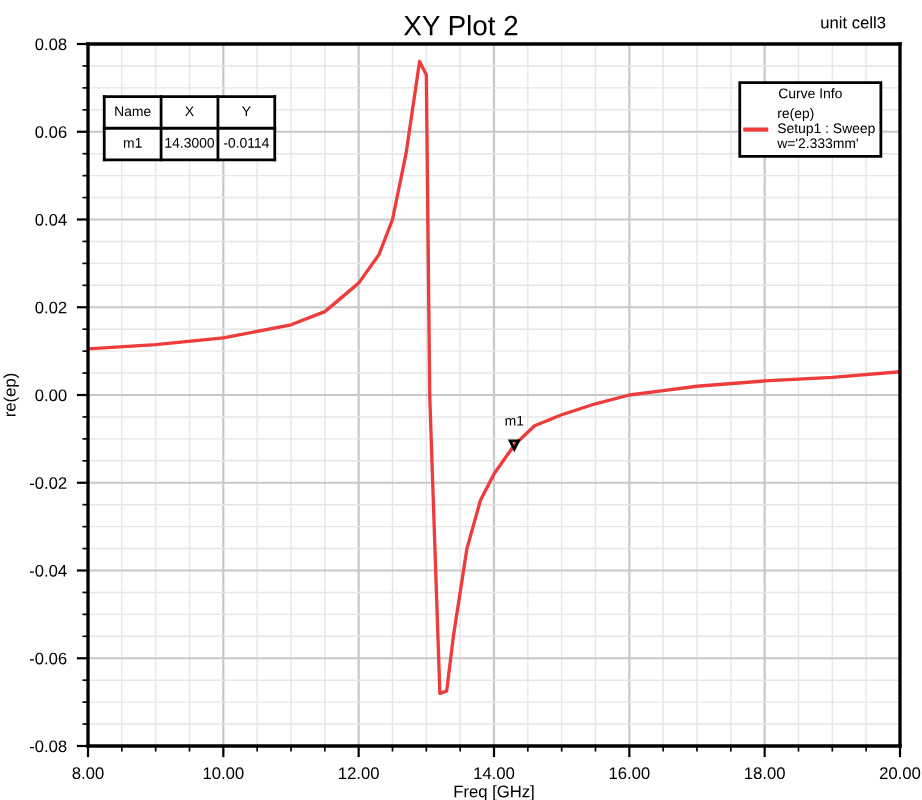  Describe the element at coordinates (48, 658) in the screenshot. I see `y-tick-label: -0.06` at that location.